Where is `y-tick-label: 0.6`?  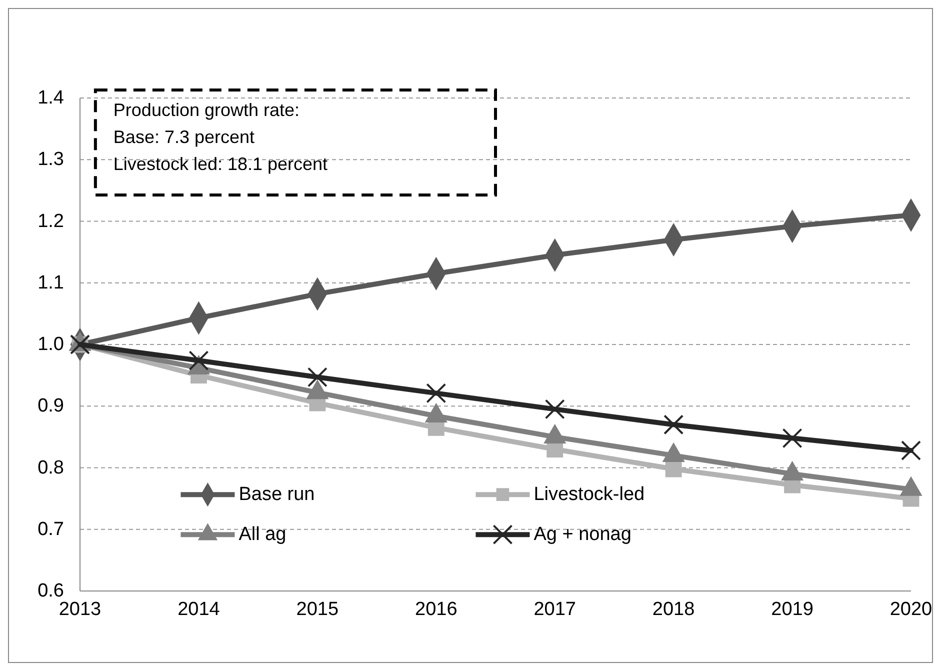 y-tick-label: 0.6 is located at coordinates (51, 591).